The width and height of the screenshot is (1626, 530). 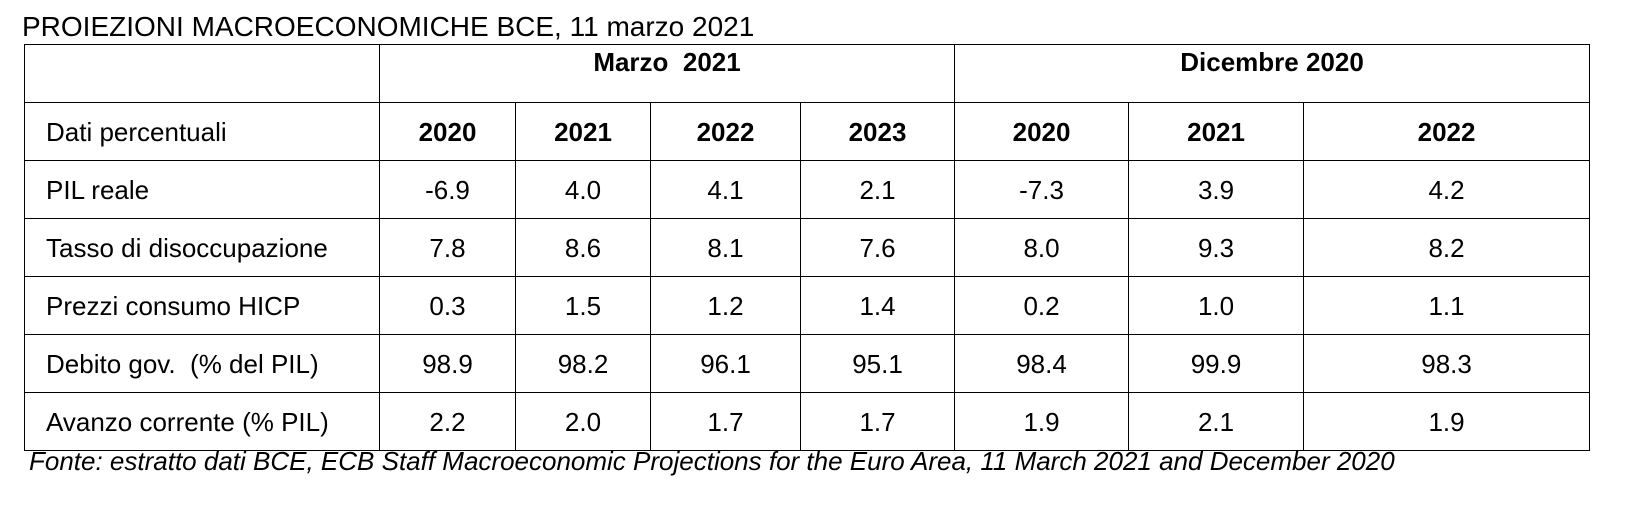 I want to click on row-label-cell: Debito gov. (% del PIL), so click(x=202, y=363).